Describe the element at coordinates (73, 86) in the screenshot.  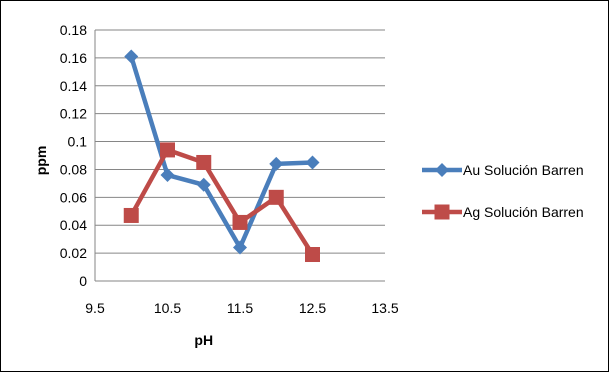
I see `y-tick-label: 0.14` at that location.